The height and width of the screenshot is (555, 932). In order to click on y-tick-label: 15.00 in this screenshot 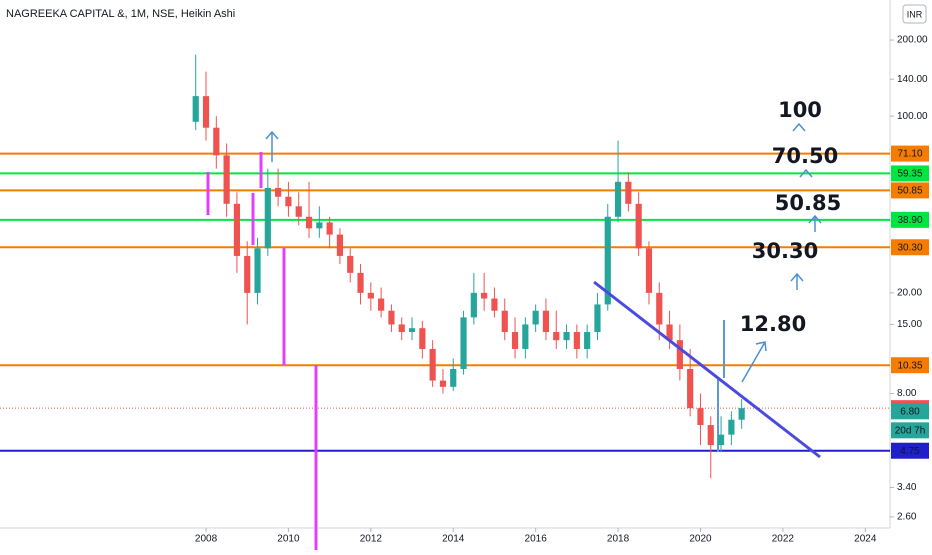, I will do `click(909, 324)`.